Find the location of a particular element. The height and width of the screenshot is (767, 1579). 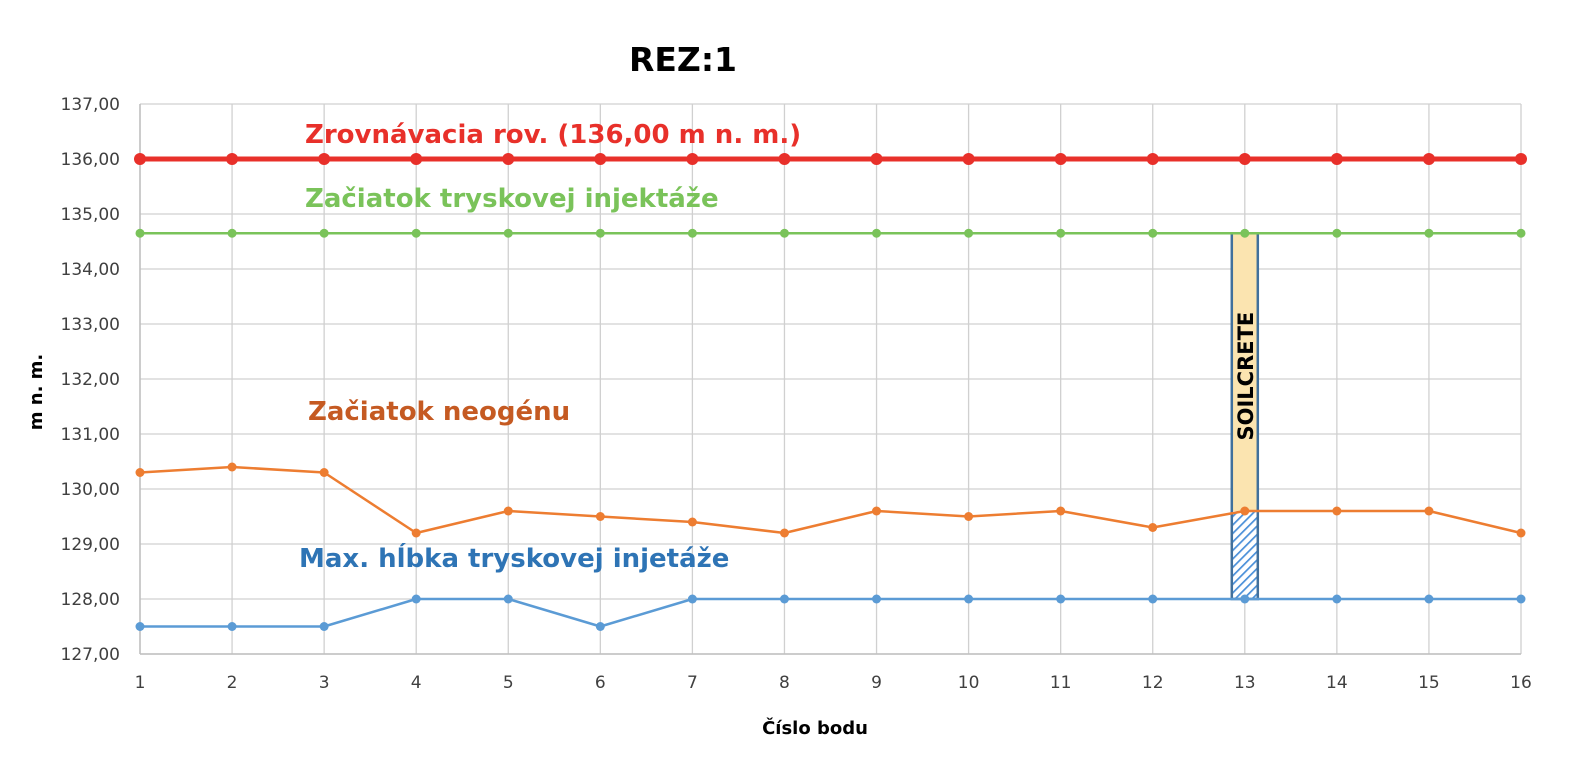

x-tick-label: 8 is located at coordinates (784, 683).